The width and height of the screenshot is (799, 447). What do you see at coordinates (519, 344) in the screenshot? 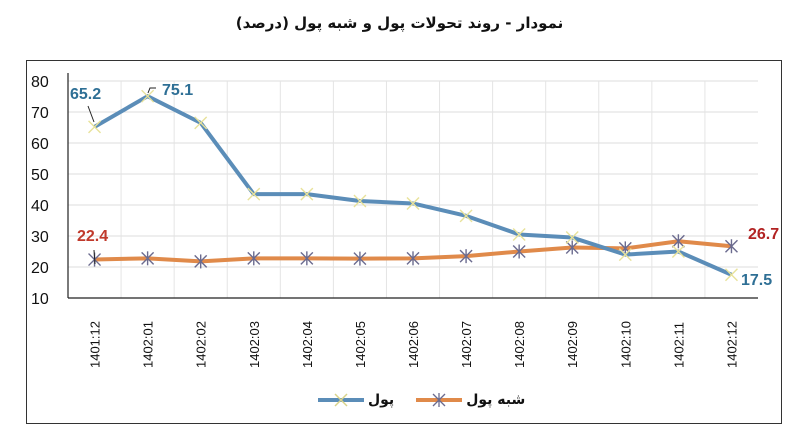
I see `x-tick-label: 1402:08` at bounding box center [519, 344].